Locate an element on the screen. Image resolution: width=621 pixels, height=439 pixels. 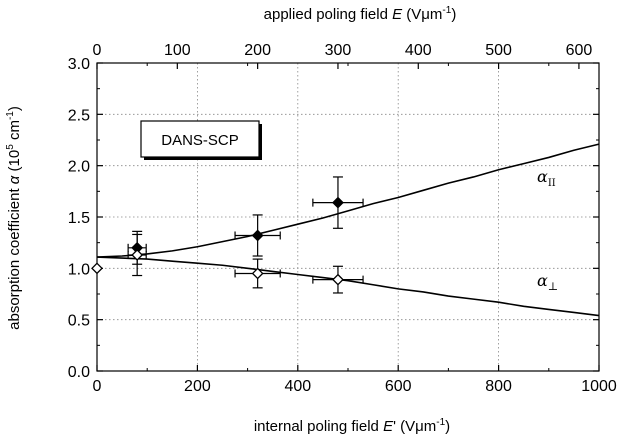
series-label-perpendicular: α⊥ is located at coordinates (547, 282).